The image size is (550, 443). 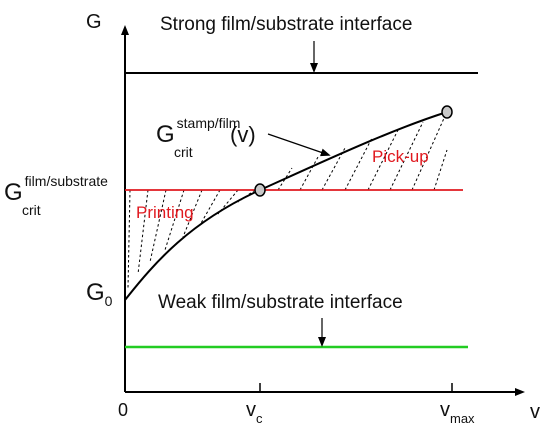 I want to click on critical-substrate-sub: crit, so click(x=31, y=210).